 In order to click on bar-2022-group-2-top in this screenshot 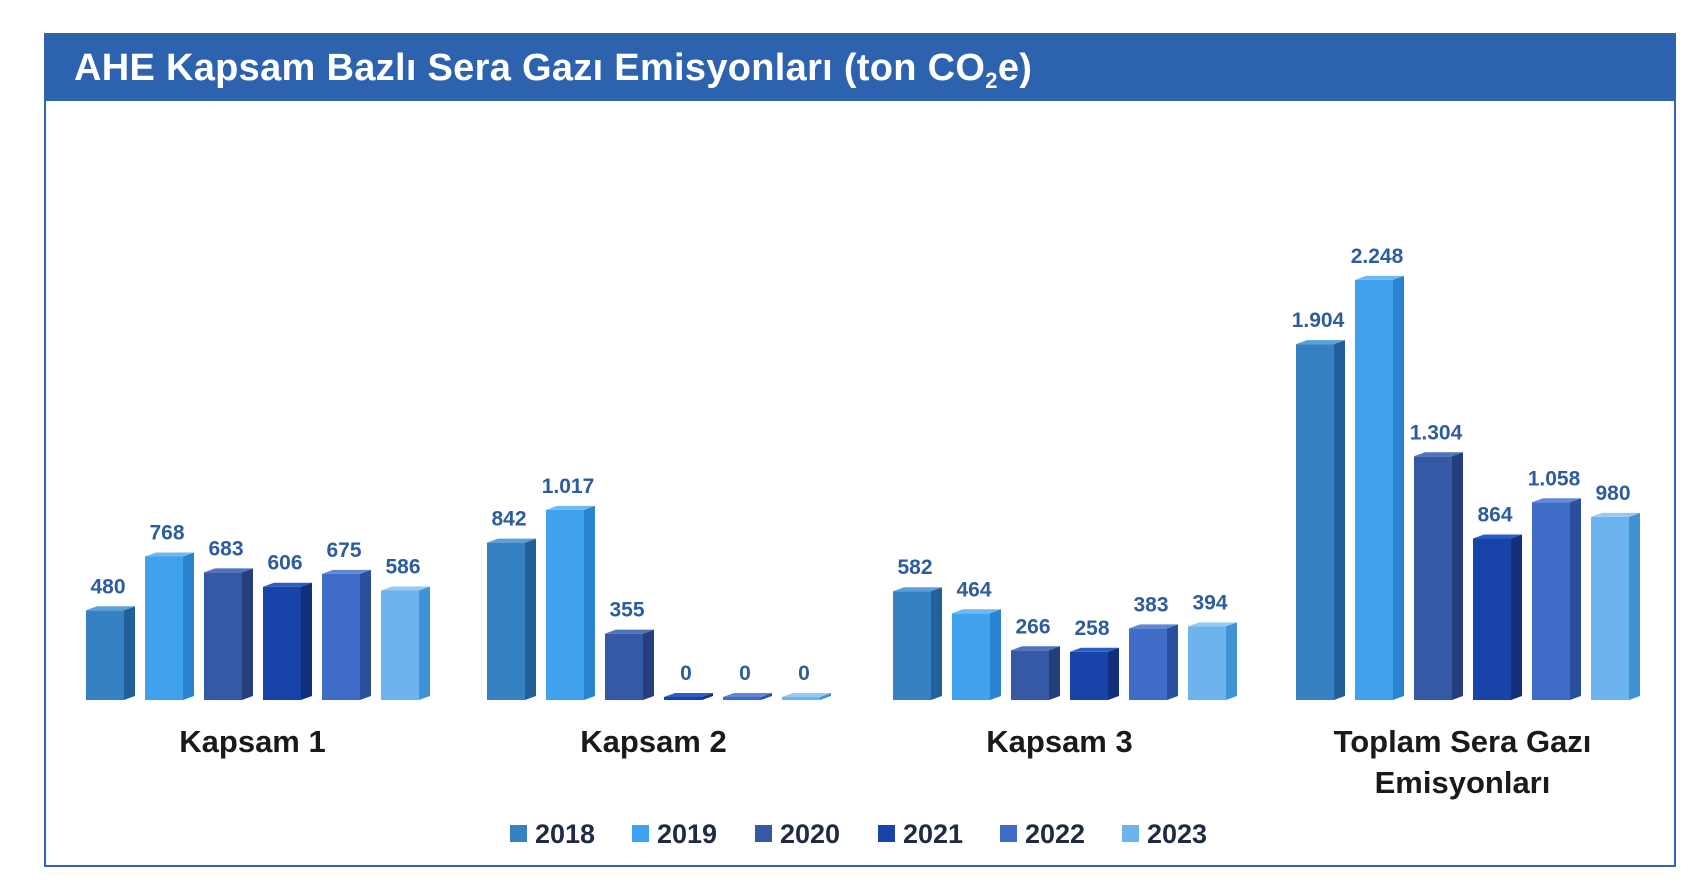, I will do `click(747, 695)`.